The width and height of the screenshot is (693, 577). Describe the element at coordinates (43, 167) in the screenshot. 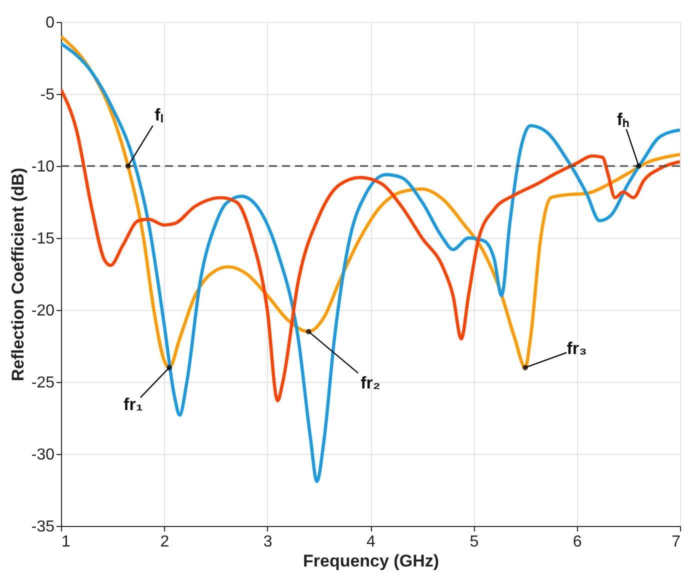

I see `y-tick-label: -10` at that location.